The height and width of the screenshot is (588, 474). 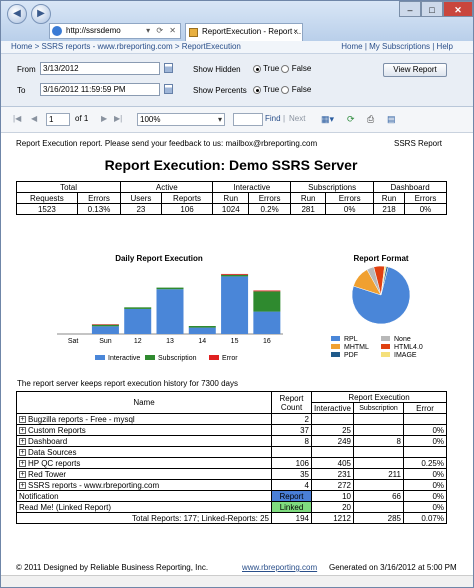 I want to click on legend-label: IMAGE, so click(x=405, y=355).